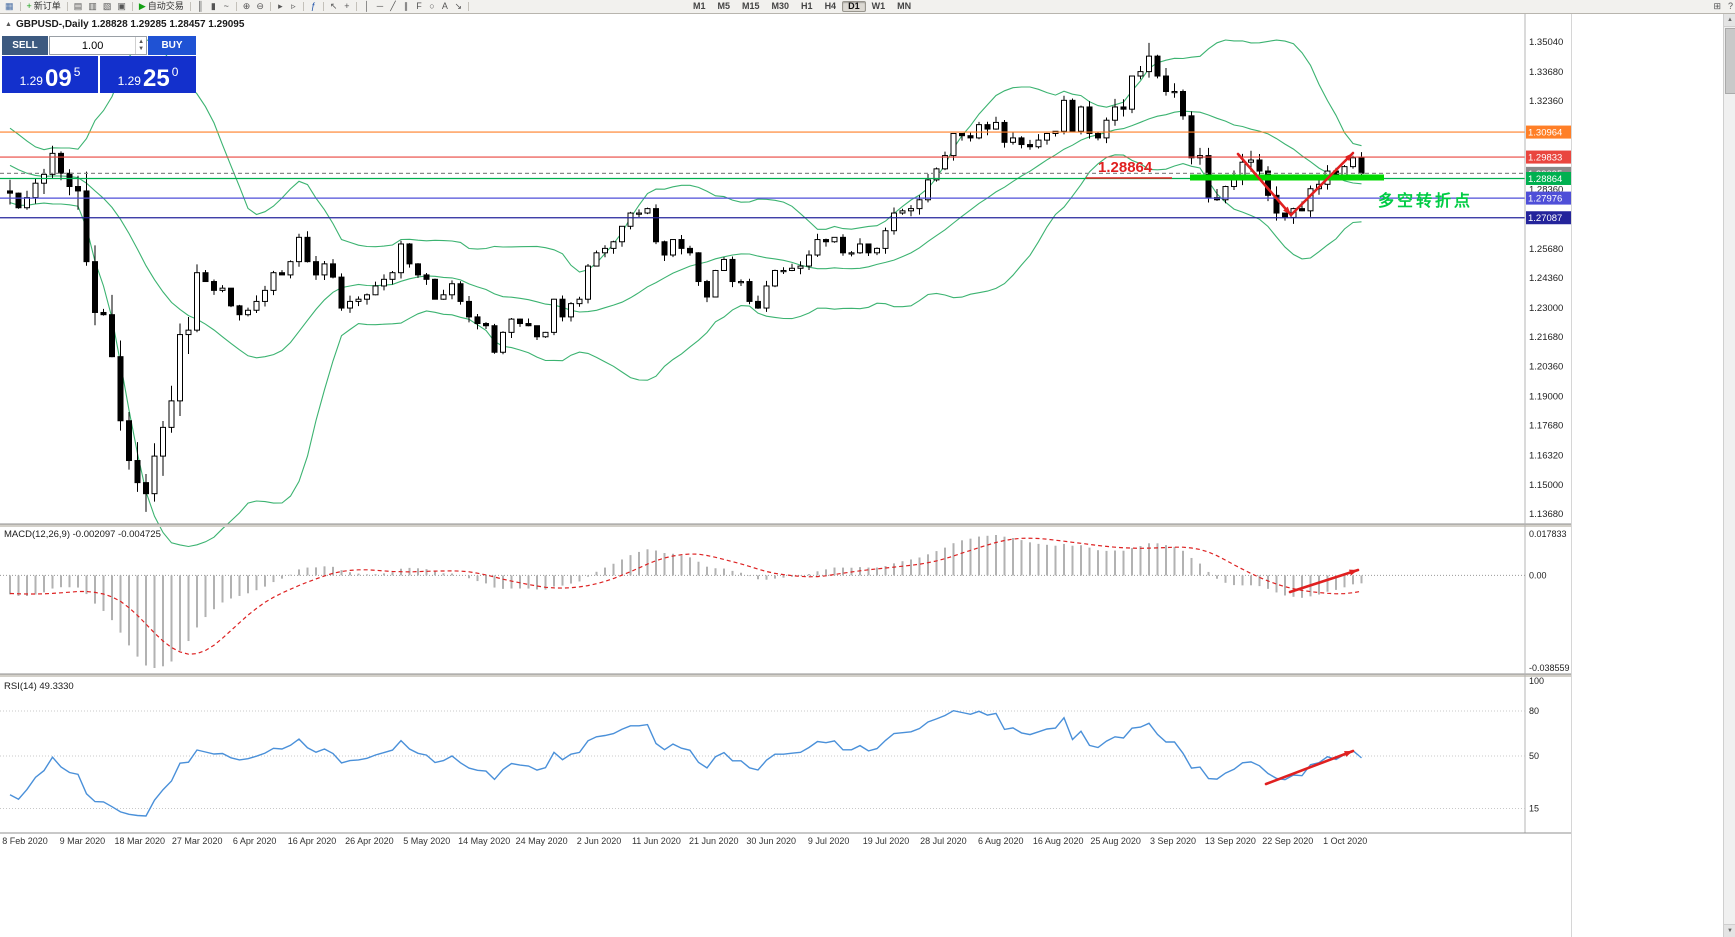 This screenshot has height=937, width=1735. I want to click on shapes-icon: ○, so click(431, 6).